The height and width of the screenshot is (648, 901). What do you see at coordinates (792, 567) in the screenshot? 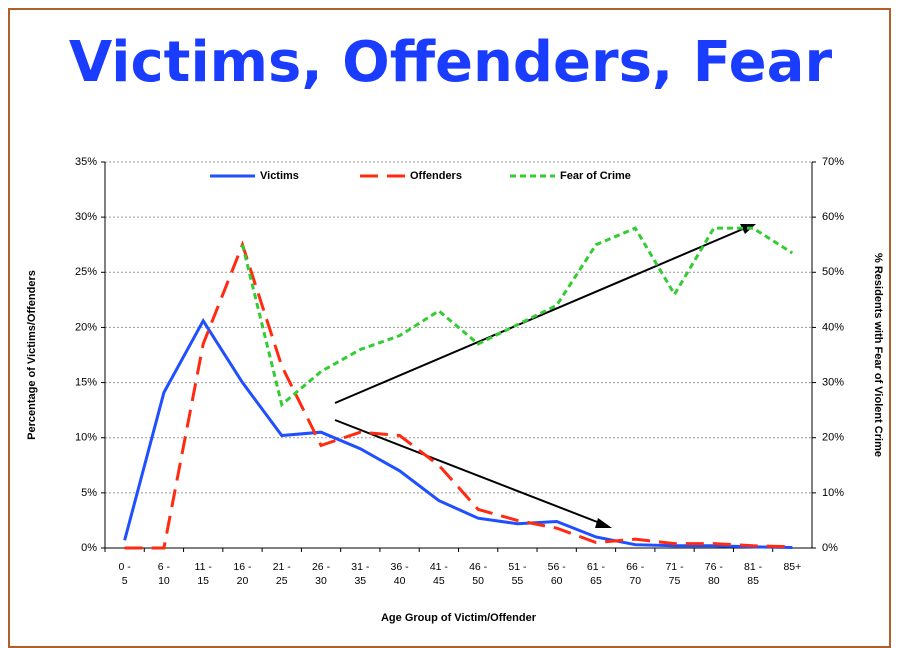
I see `x-tick-label: 85+` at bounding box center [792, 567].